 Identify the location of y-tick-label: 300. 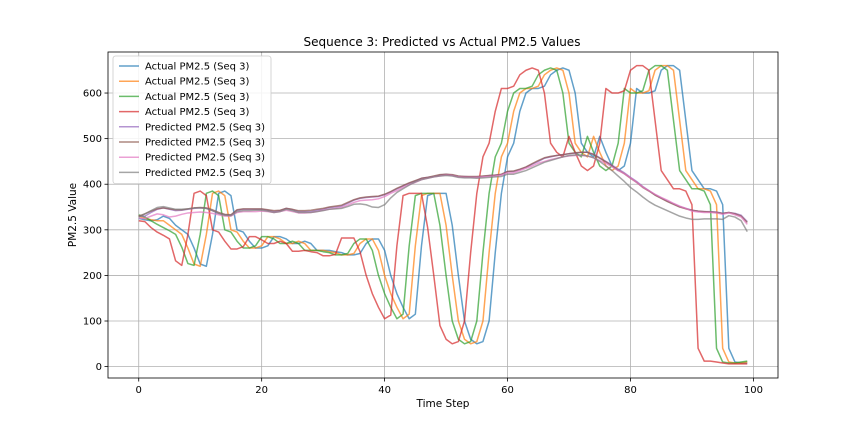
(92, 230).